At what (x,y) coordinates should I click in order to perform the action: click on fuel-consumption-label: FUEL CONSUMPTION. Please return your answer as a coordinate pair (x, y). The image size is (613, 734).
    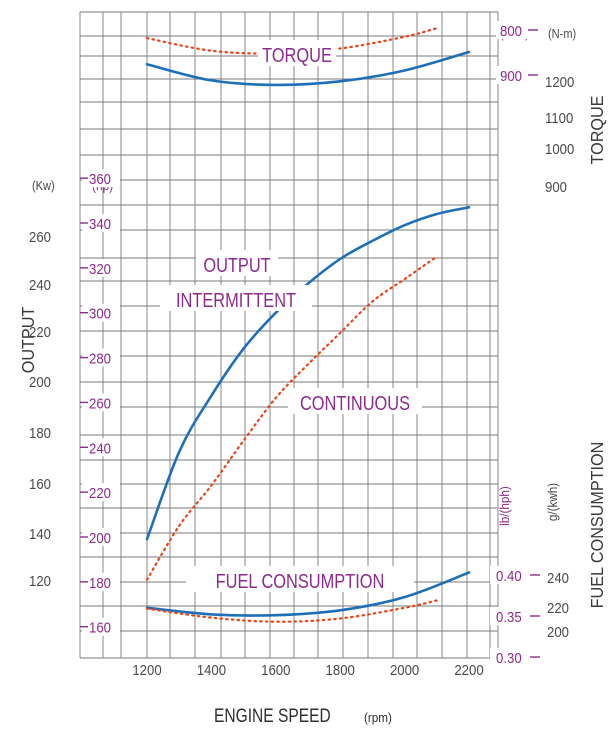
    Looking at the image, I should click on (300, 580).